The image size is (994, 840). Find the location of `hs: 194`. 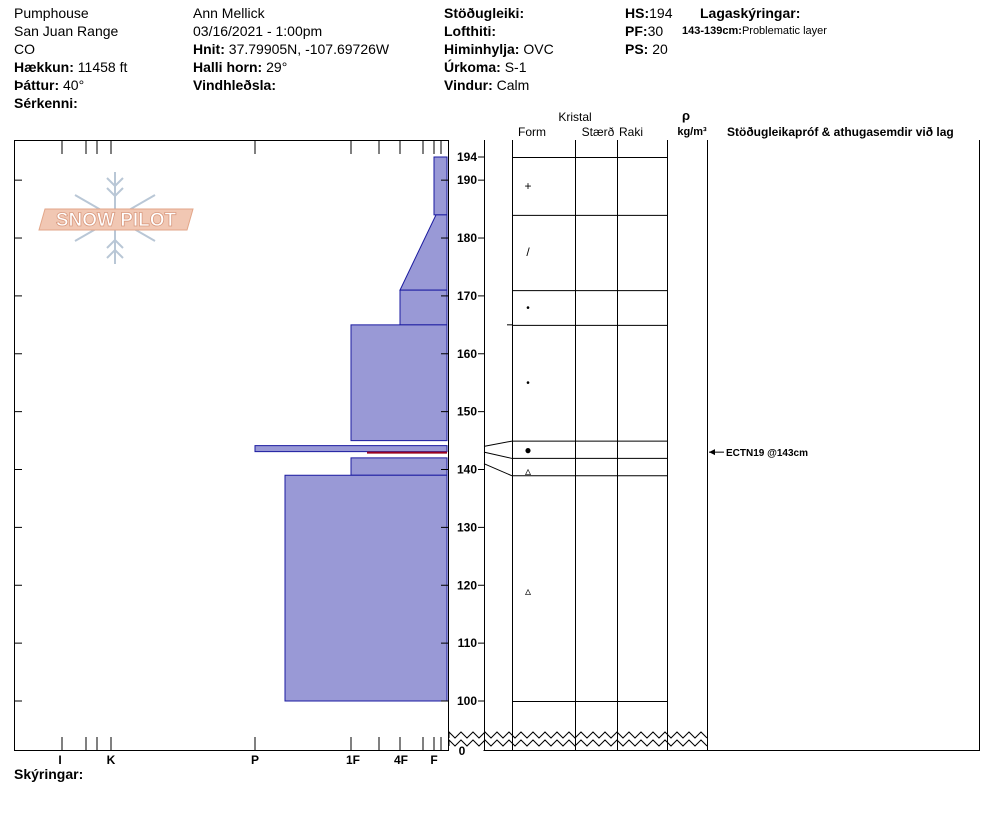

hs: 194 is located at coordinates (661, 13).